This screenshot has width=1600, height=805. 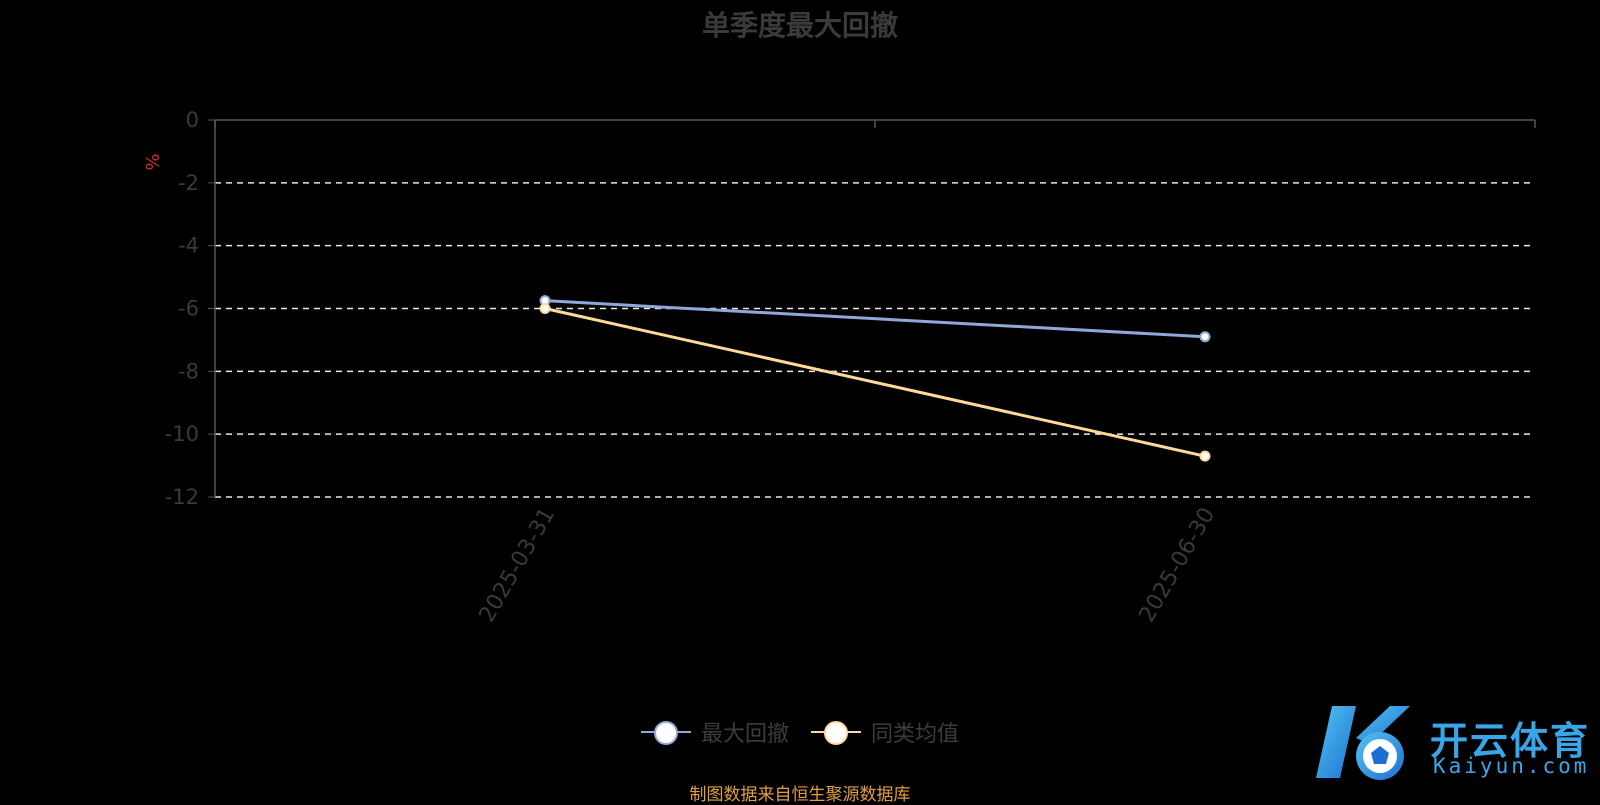 What do you see at coordinates (518, 565) in the screenshot?
I see `x-tick-label: 2025-03-31` at bounding box center [518, 565].